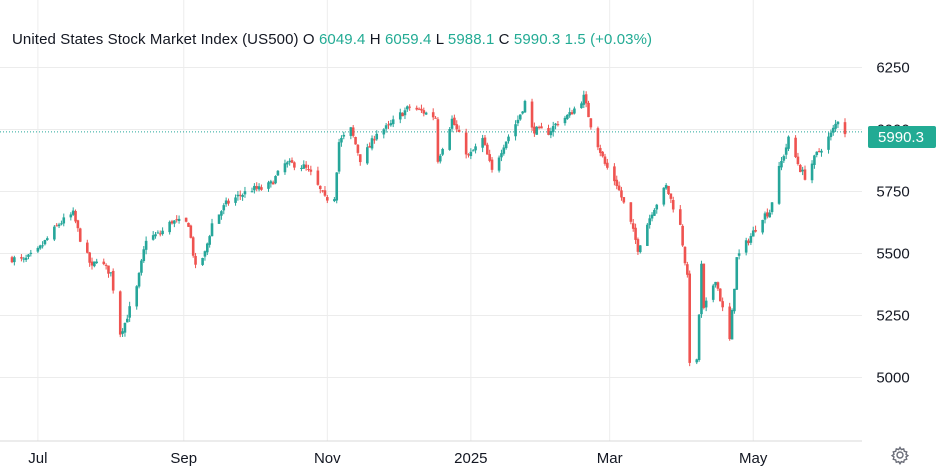 This screenshot has width=936, height=475. What do you see at coordinates (901, 137) in the screenshot?
I see `last-price-value: 5990.3` at bounding box center [901, 137].